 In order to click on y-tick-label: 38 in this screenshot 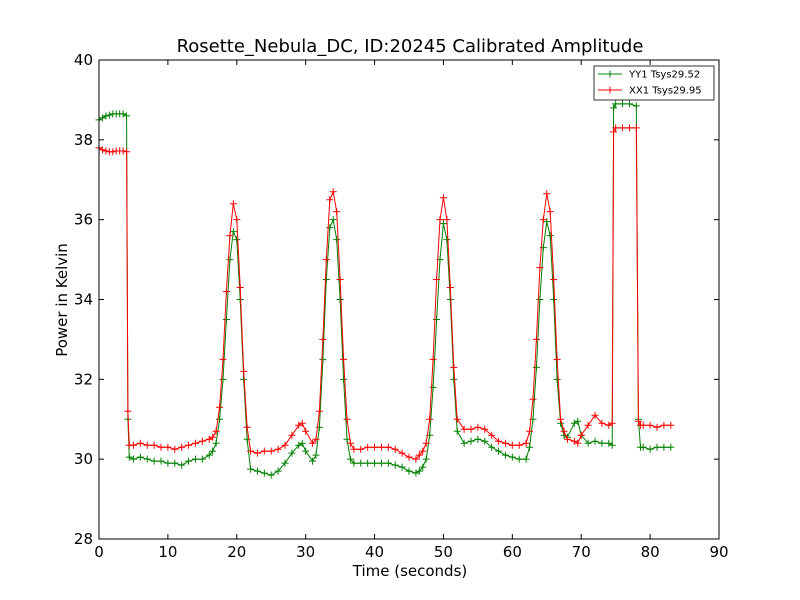, I will do `click(83, 140)`.